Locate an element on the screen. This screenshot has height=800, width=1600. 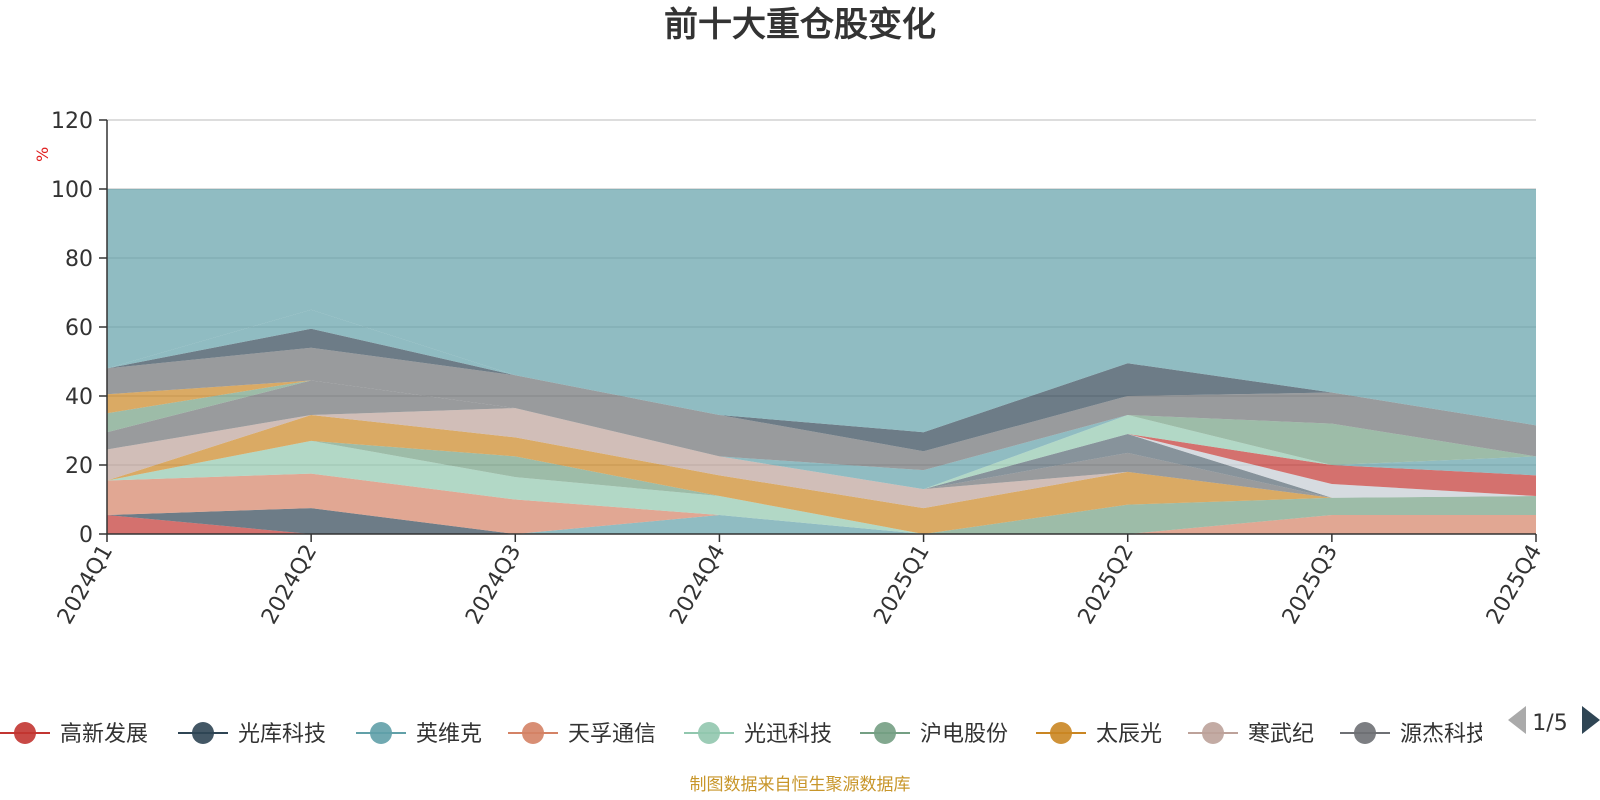
legend-label: 高新发展 is located at coordinates (104, 734).